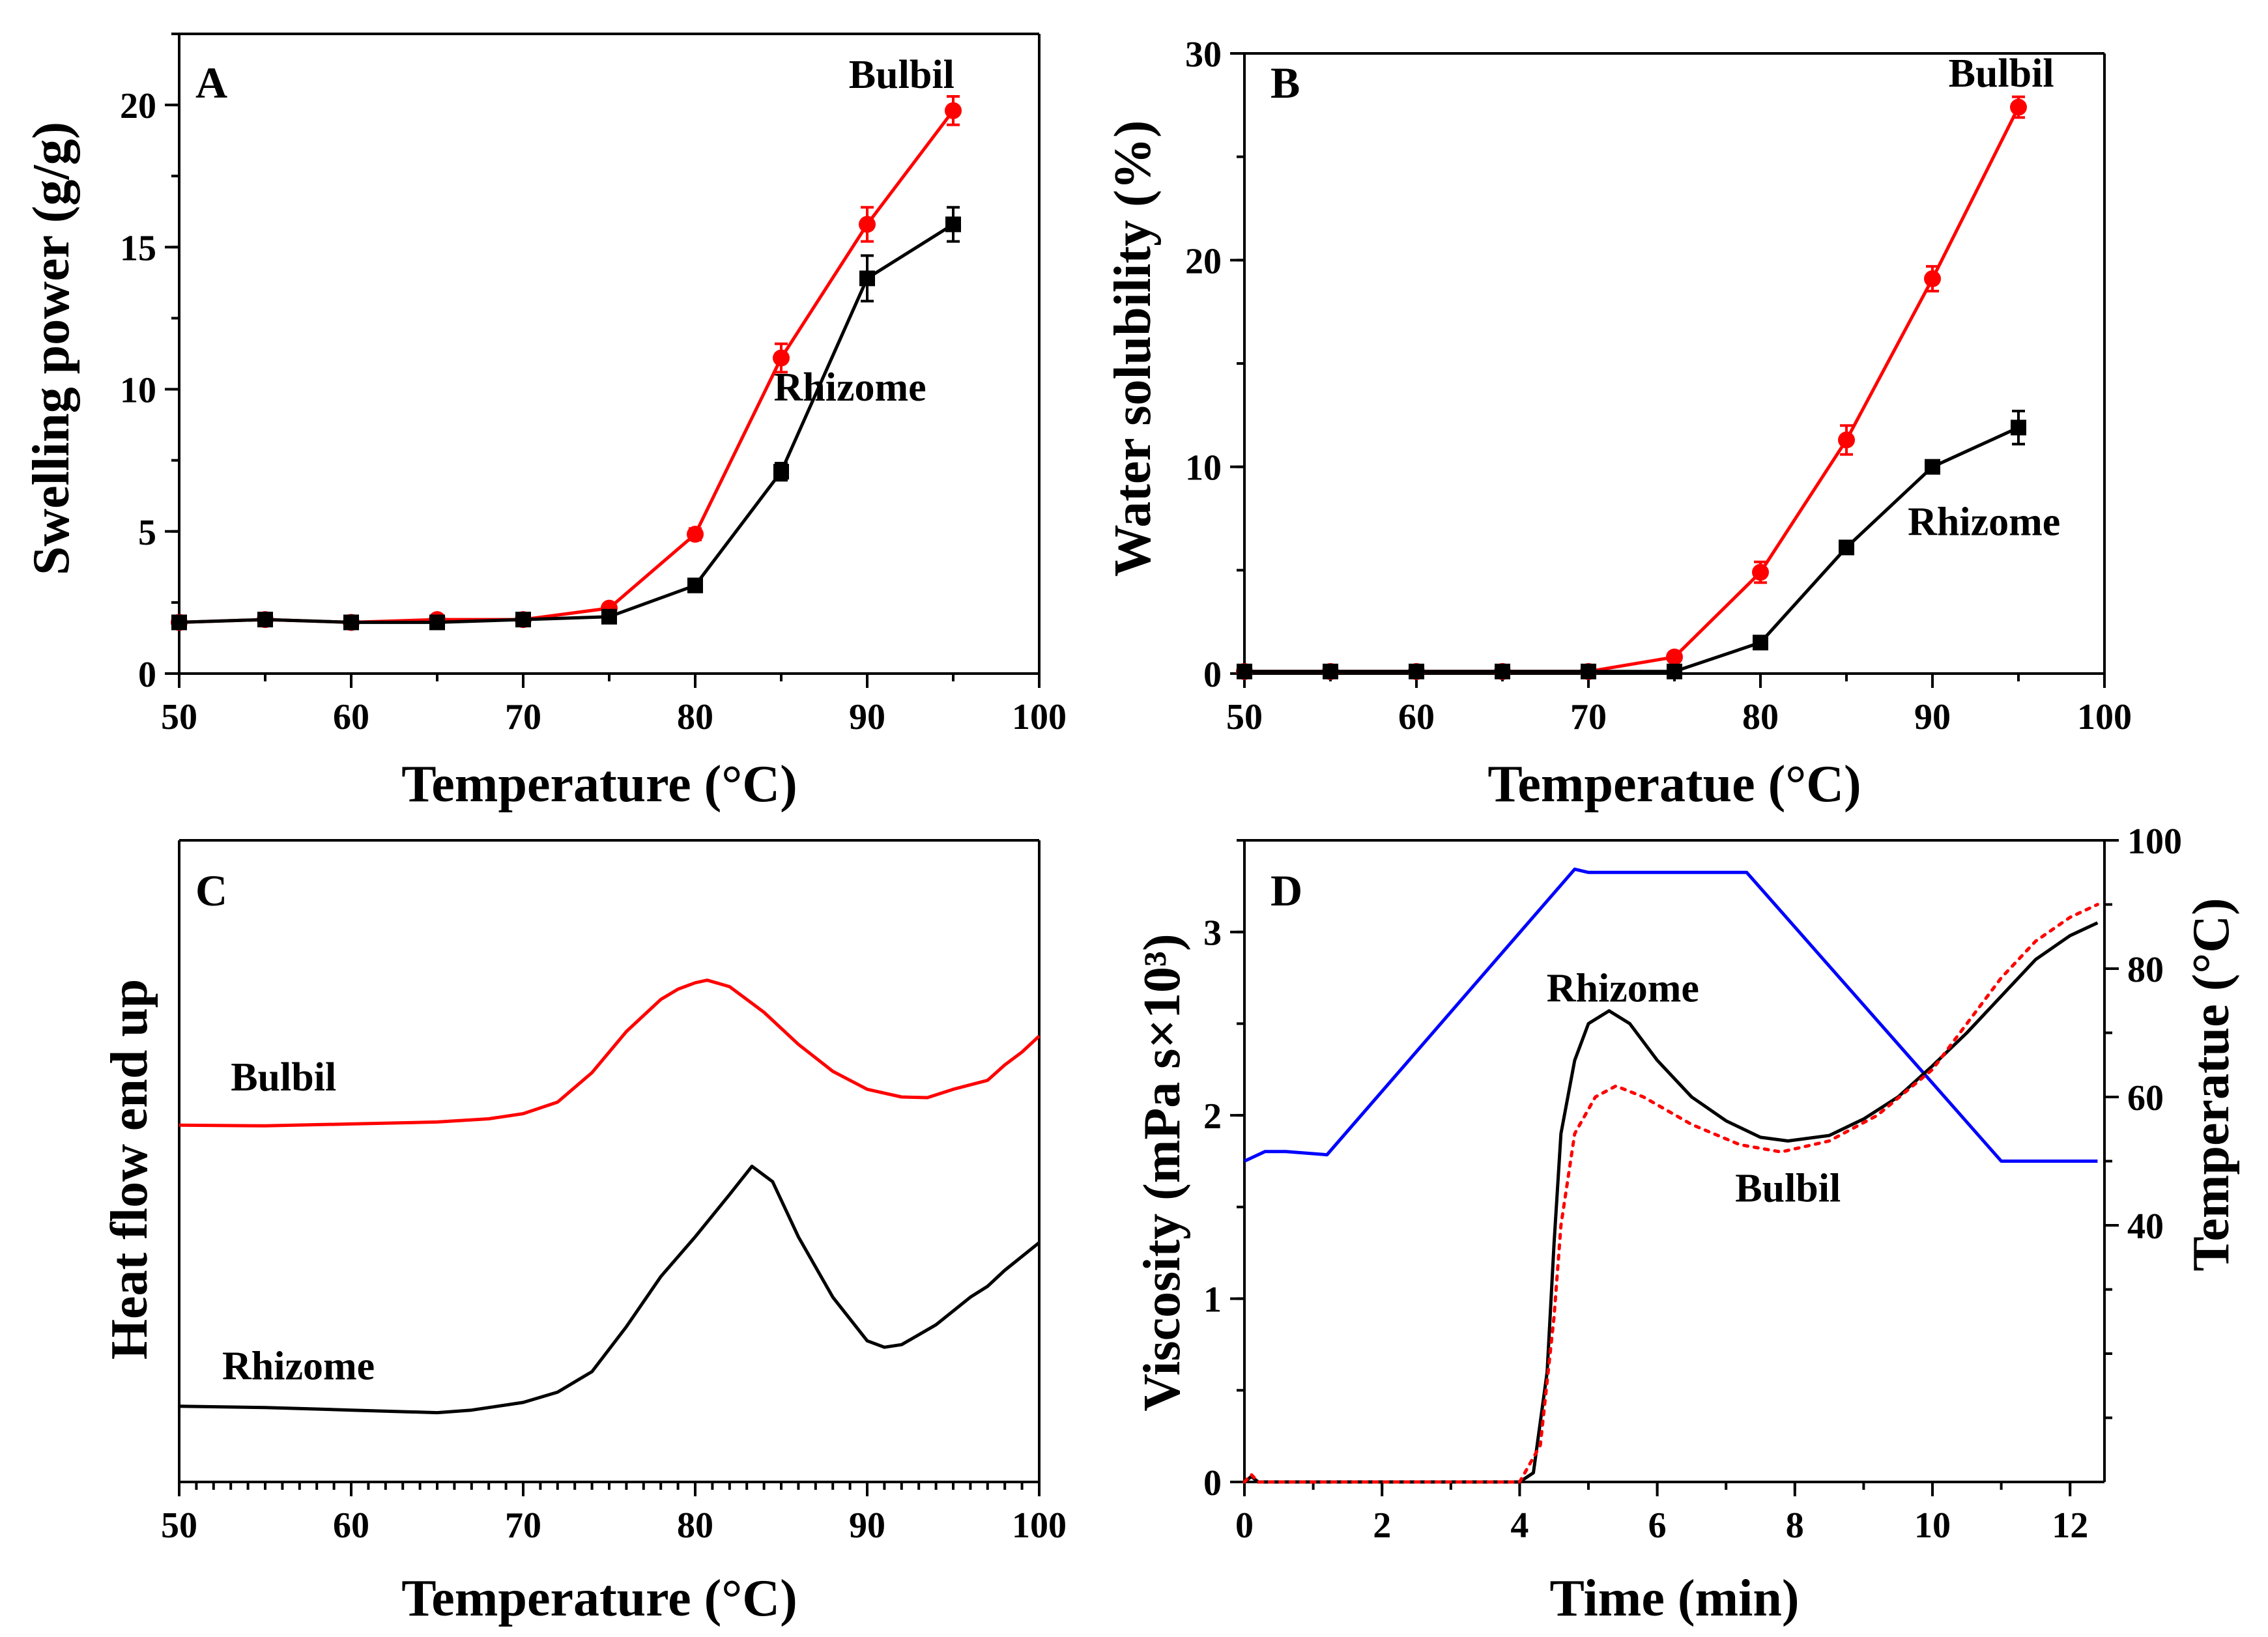 Image resolution: width=2268 pixels, height=1637 pixels. I want to click on panel-d-series-temperature-line, so click(1670, 1015).